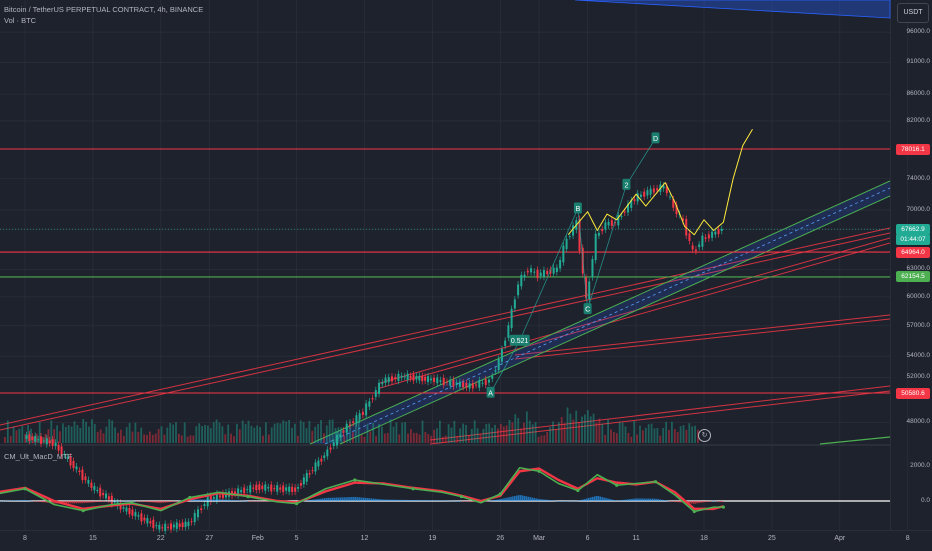  What do you see at coordinates (297, 538) in the screenshot?
I see `time-tick-label: 5` at bounding box center [297, 538].